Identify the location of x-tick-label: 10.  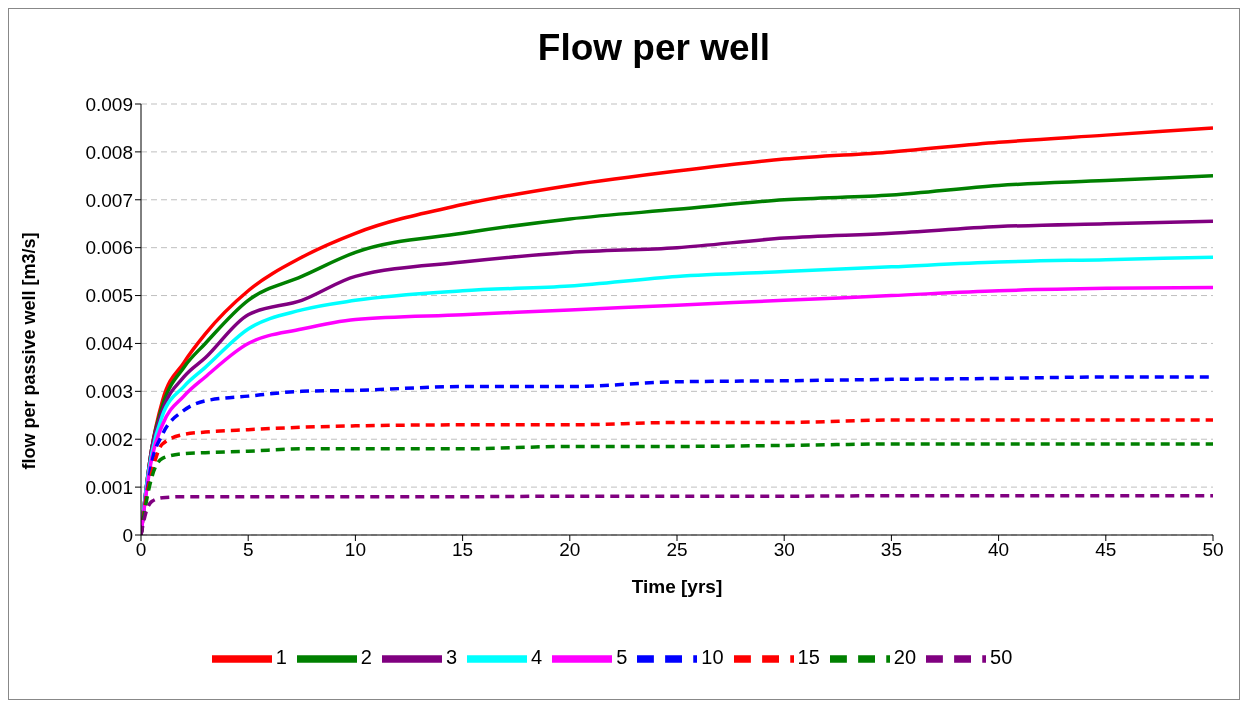
(355, 550).